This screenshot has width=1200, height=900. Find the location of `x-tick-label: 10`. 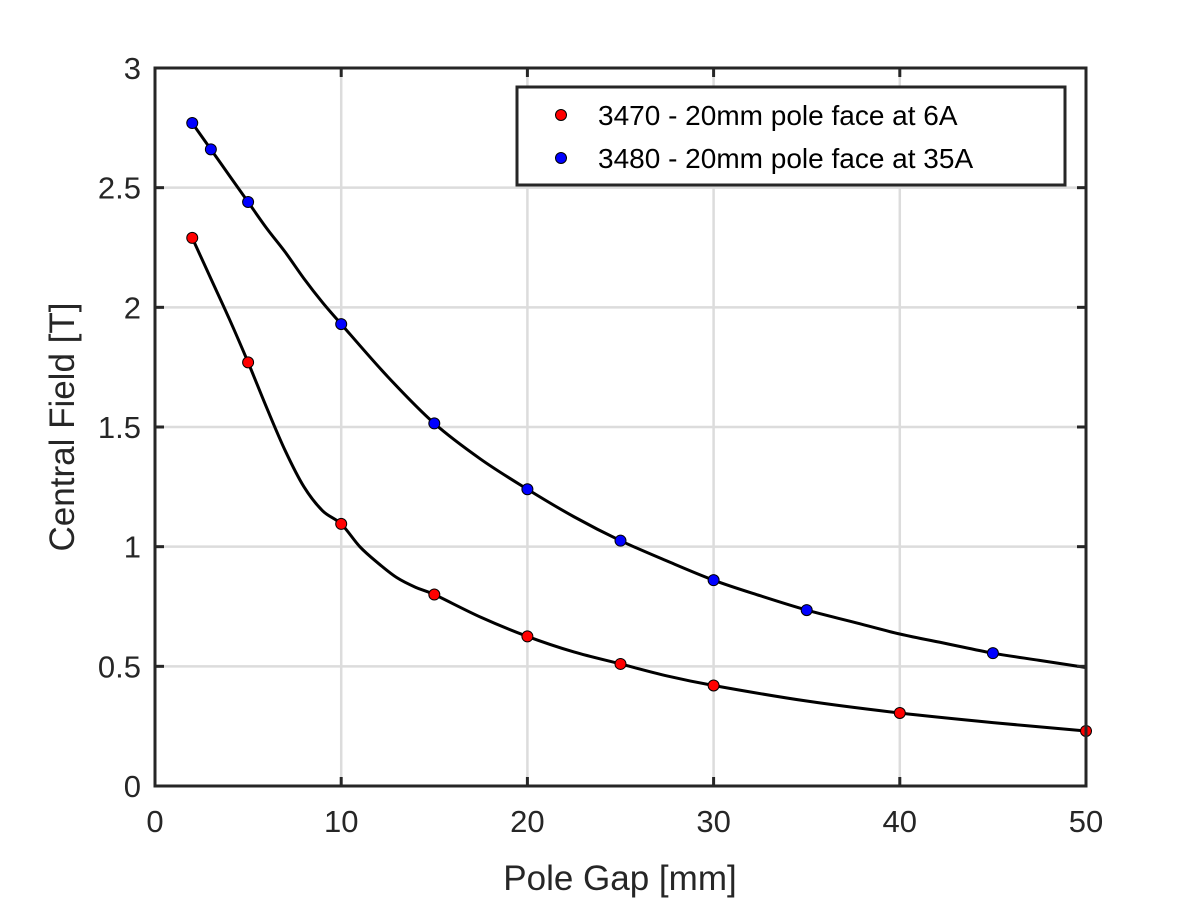

x-tick-label: 10 is located at coordinates (341, 821).